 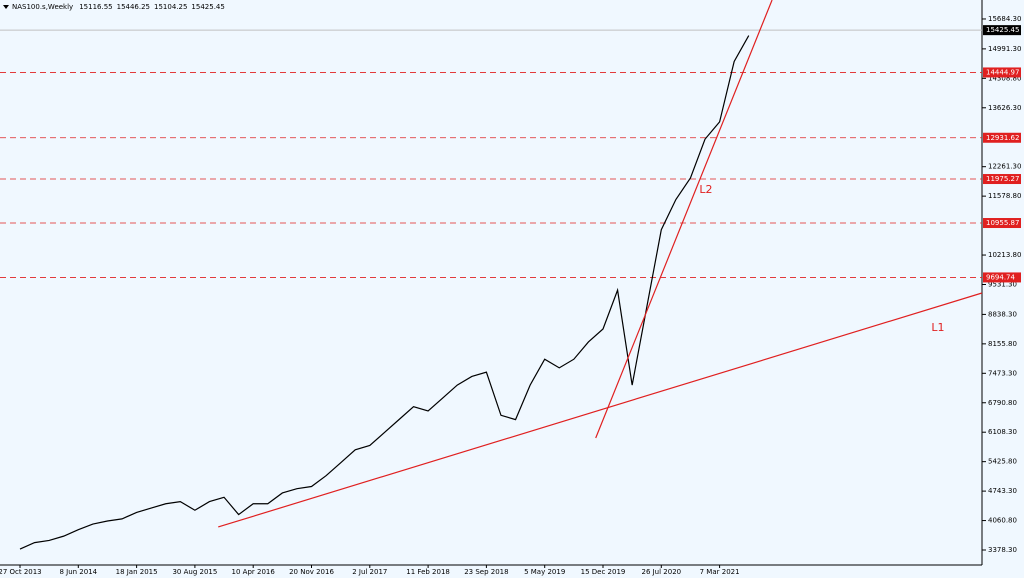 What do you see at coordinates (194, 572) in the screenshot?
I see `x-tick-label: 30 Aug 2015` at bounding box center [194, 572].